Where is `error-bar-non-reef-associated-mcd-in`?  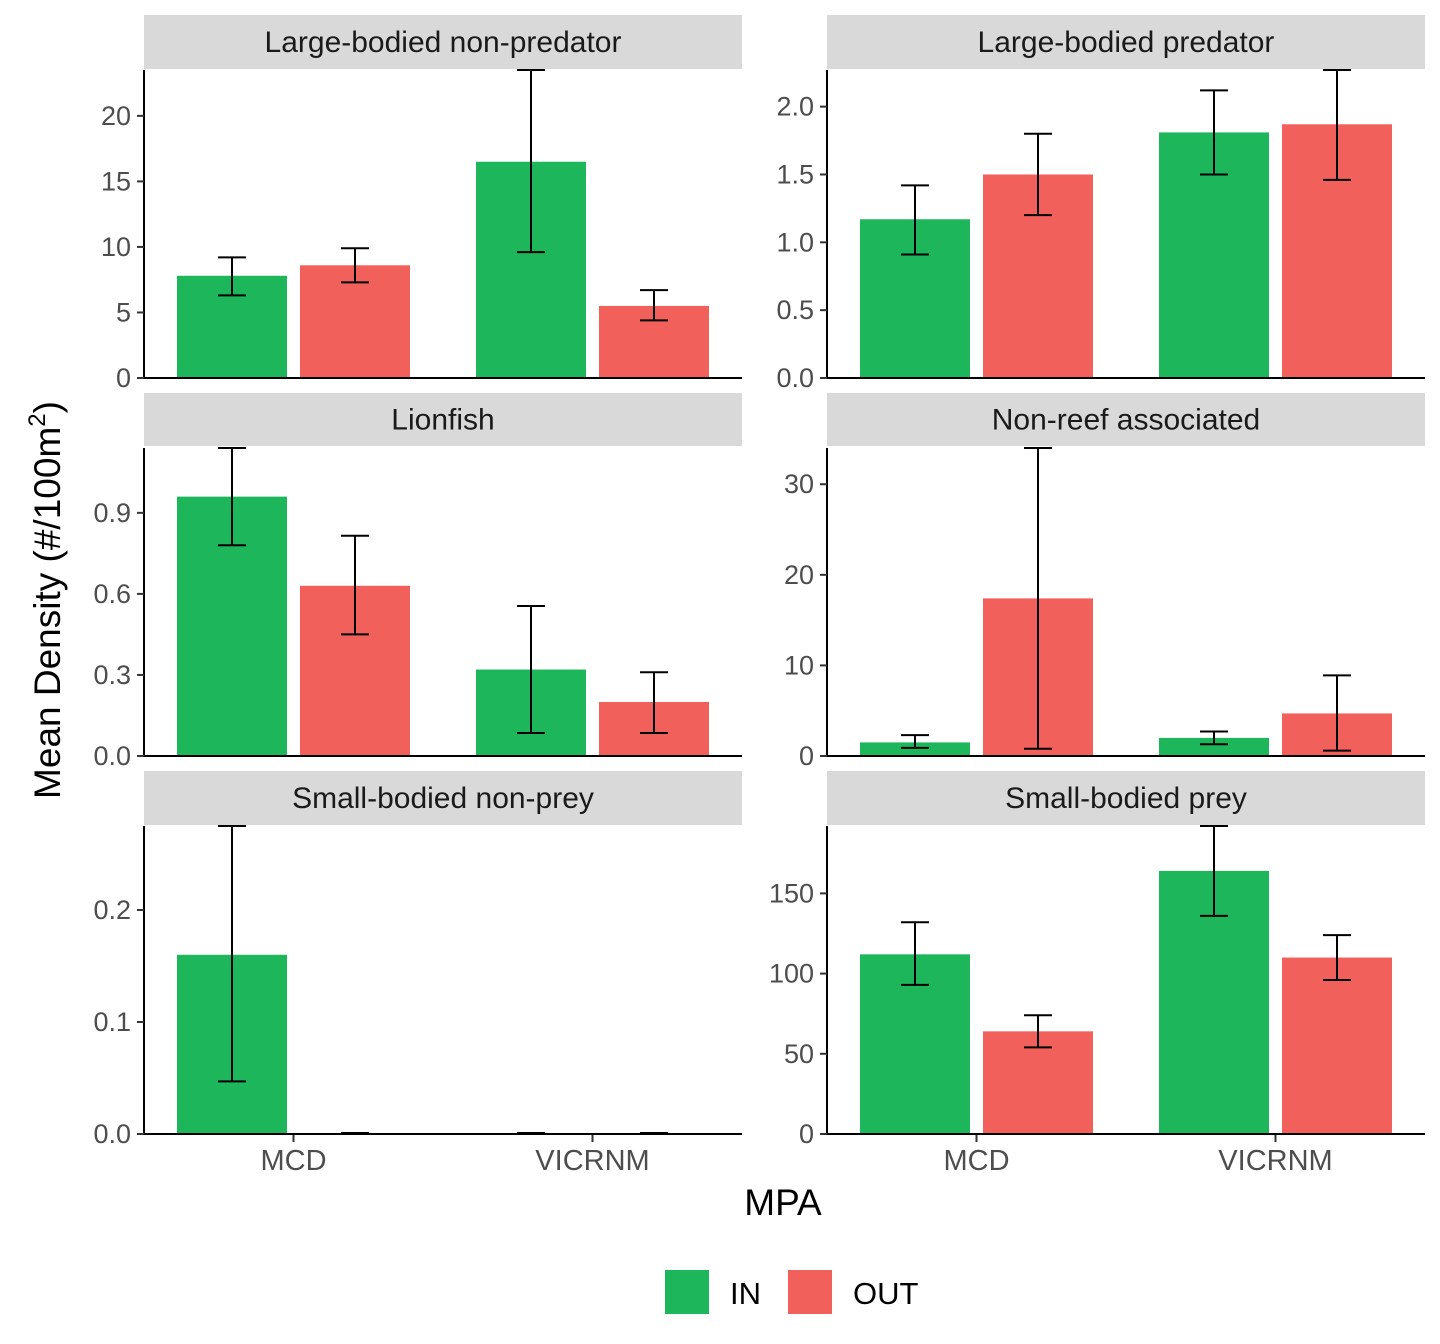 error-bar-non-reef-associated-mcd-in is located at coordinates (915, 741).